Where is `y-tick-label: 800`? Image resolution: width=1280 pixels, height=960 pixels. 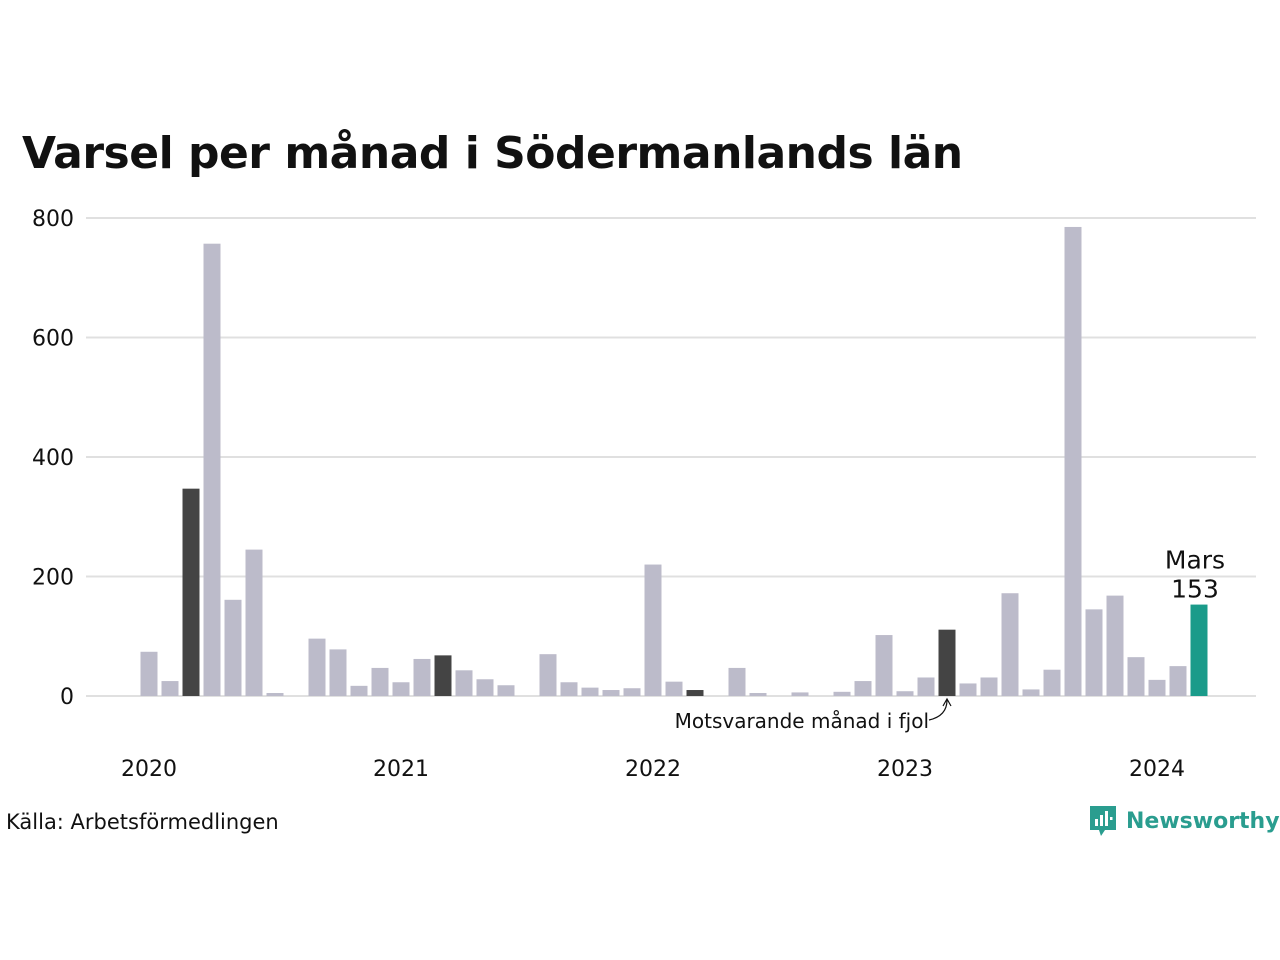 y-tick-label: 800 is located at coordinates (53, 219).